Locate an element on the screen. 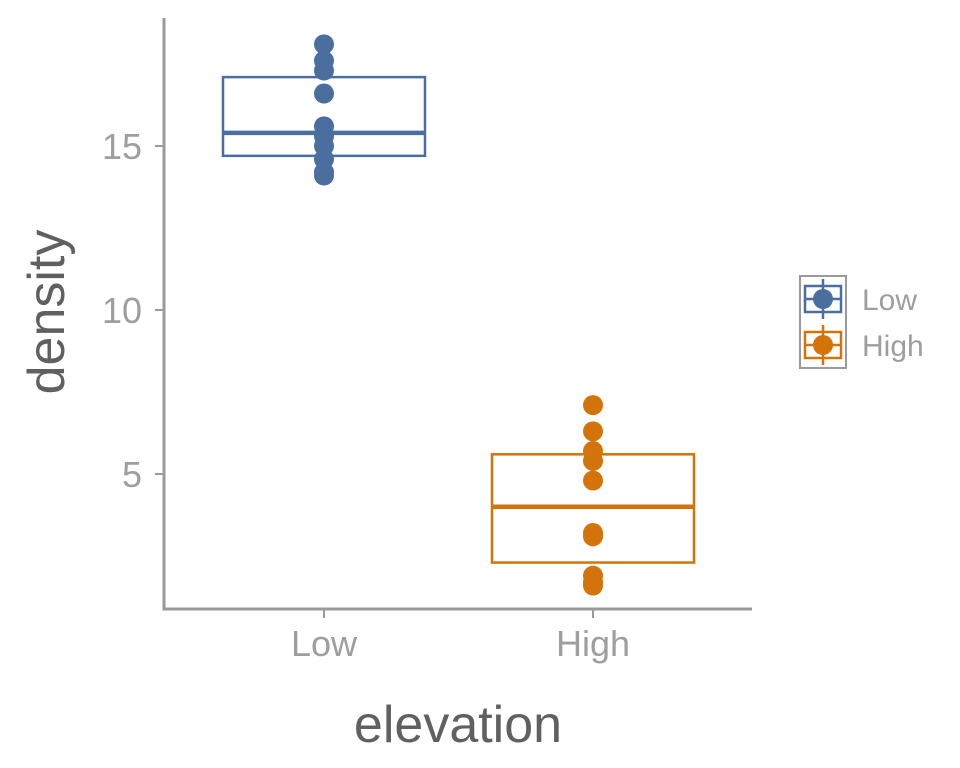 This screenshot has width=960, height=768. legend-label-low: Low is located at coordinates (889, 300).